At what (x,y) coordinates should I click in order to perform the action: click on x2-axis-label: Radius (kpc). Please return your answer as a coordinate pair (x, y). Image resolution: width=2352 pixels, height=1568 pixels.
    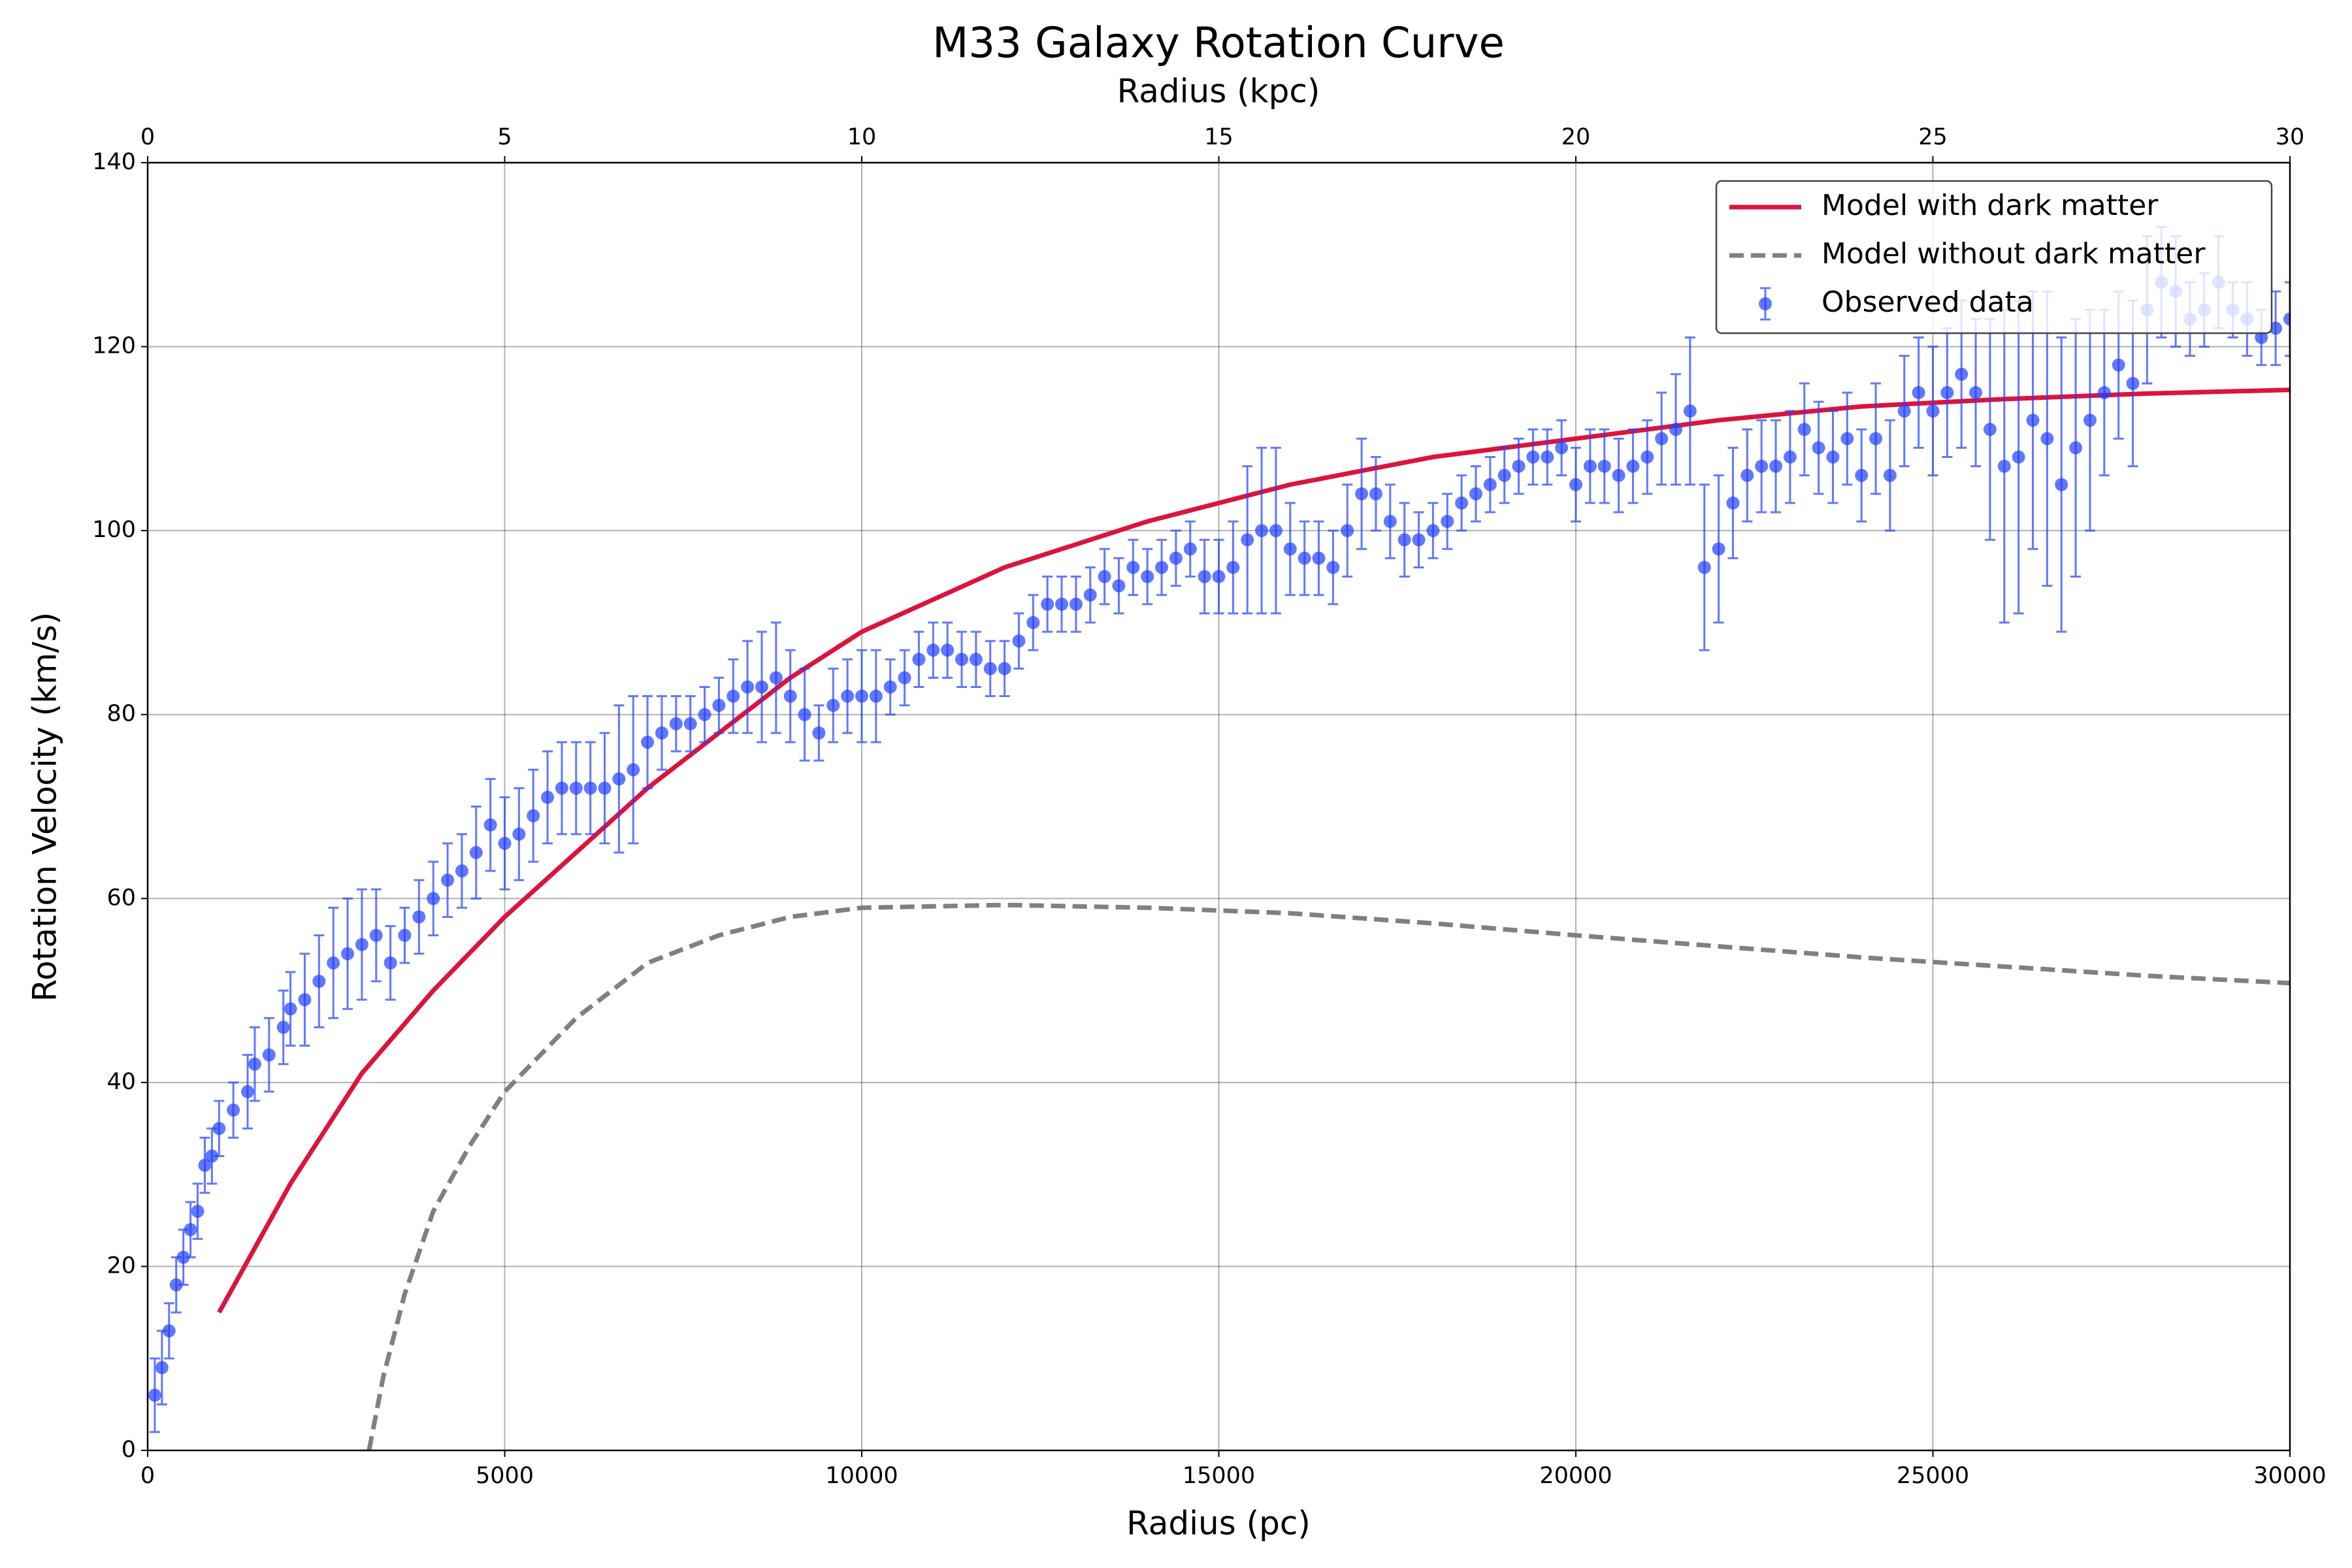
    Looking at the image, I should click on (1218, 91).